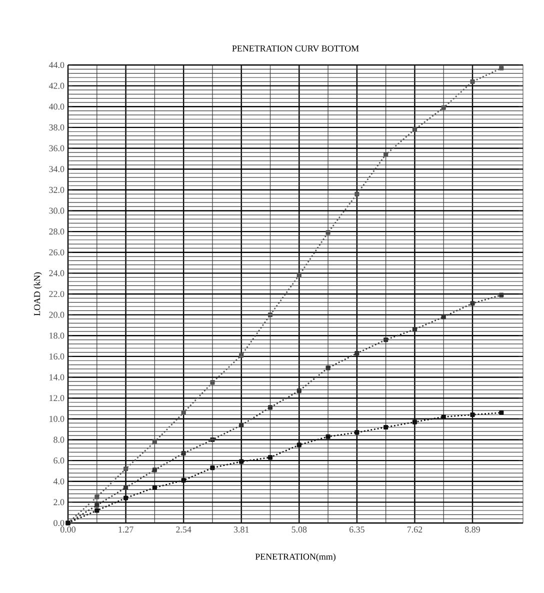 The width and height of the screenshot is (544, 593). What do you see at coordinates (59, 439) in the screenshot?
I see `y-tick-label: 8.0` at bounding box center [59, 439].